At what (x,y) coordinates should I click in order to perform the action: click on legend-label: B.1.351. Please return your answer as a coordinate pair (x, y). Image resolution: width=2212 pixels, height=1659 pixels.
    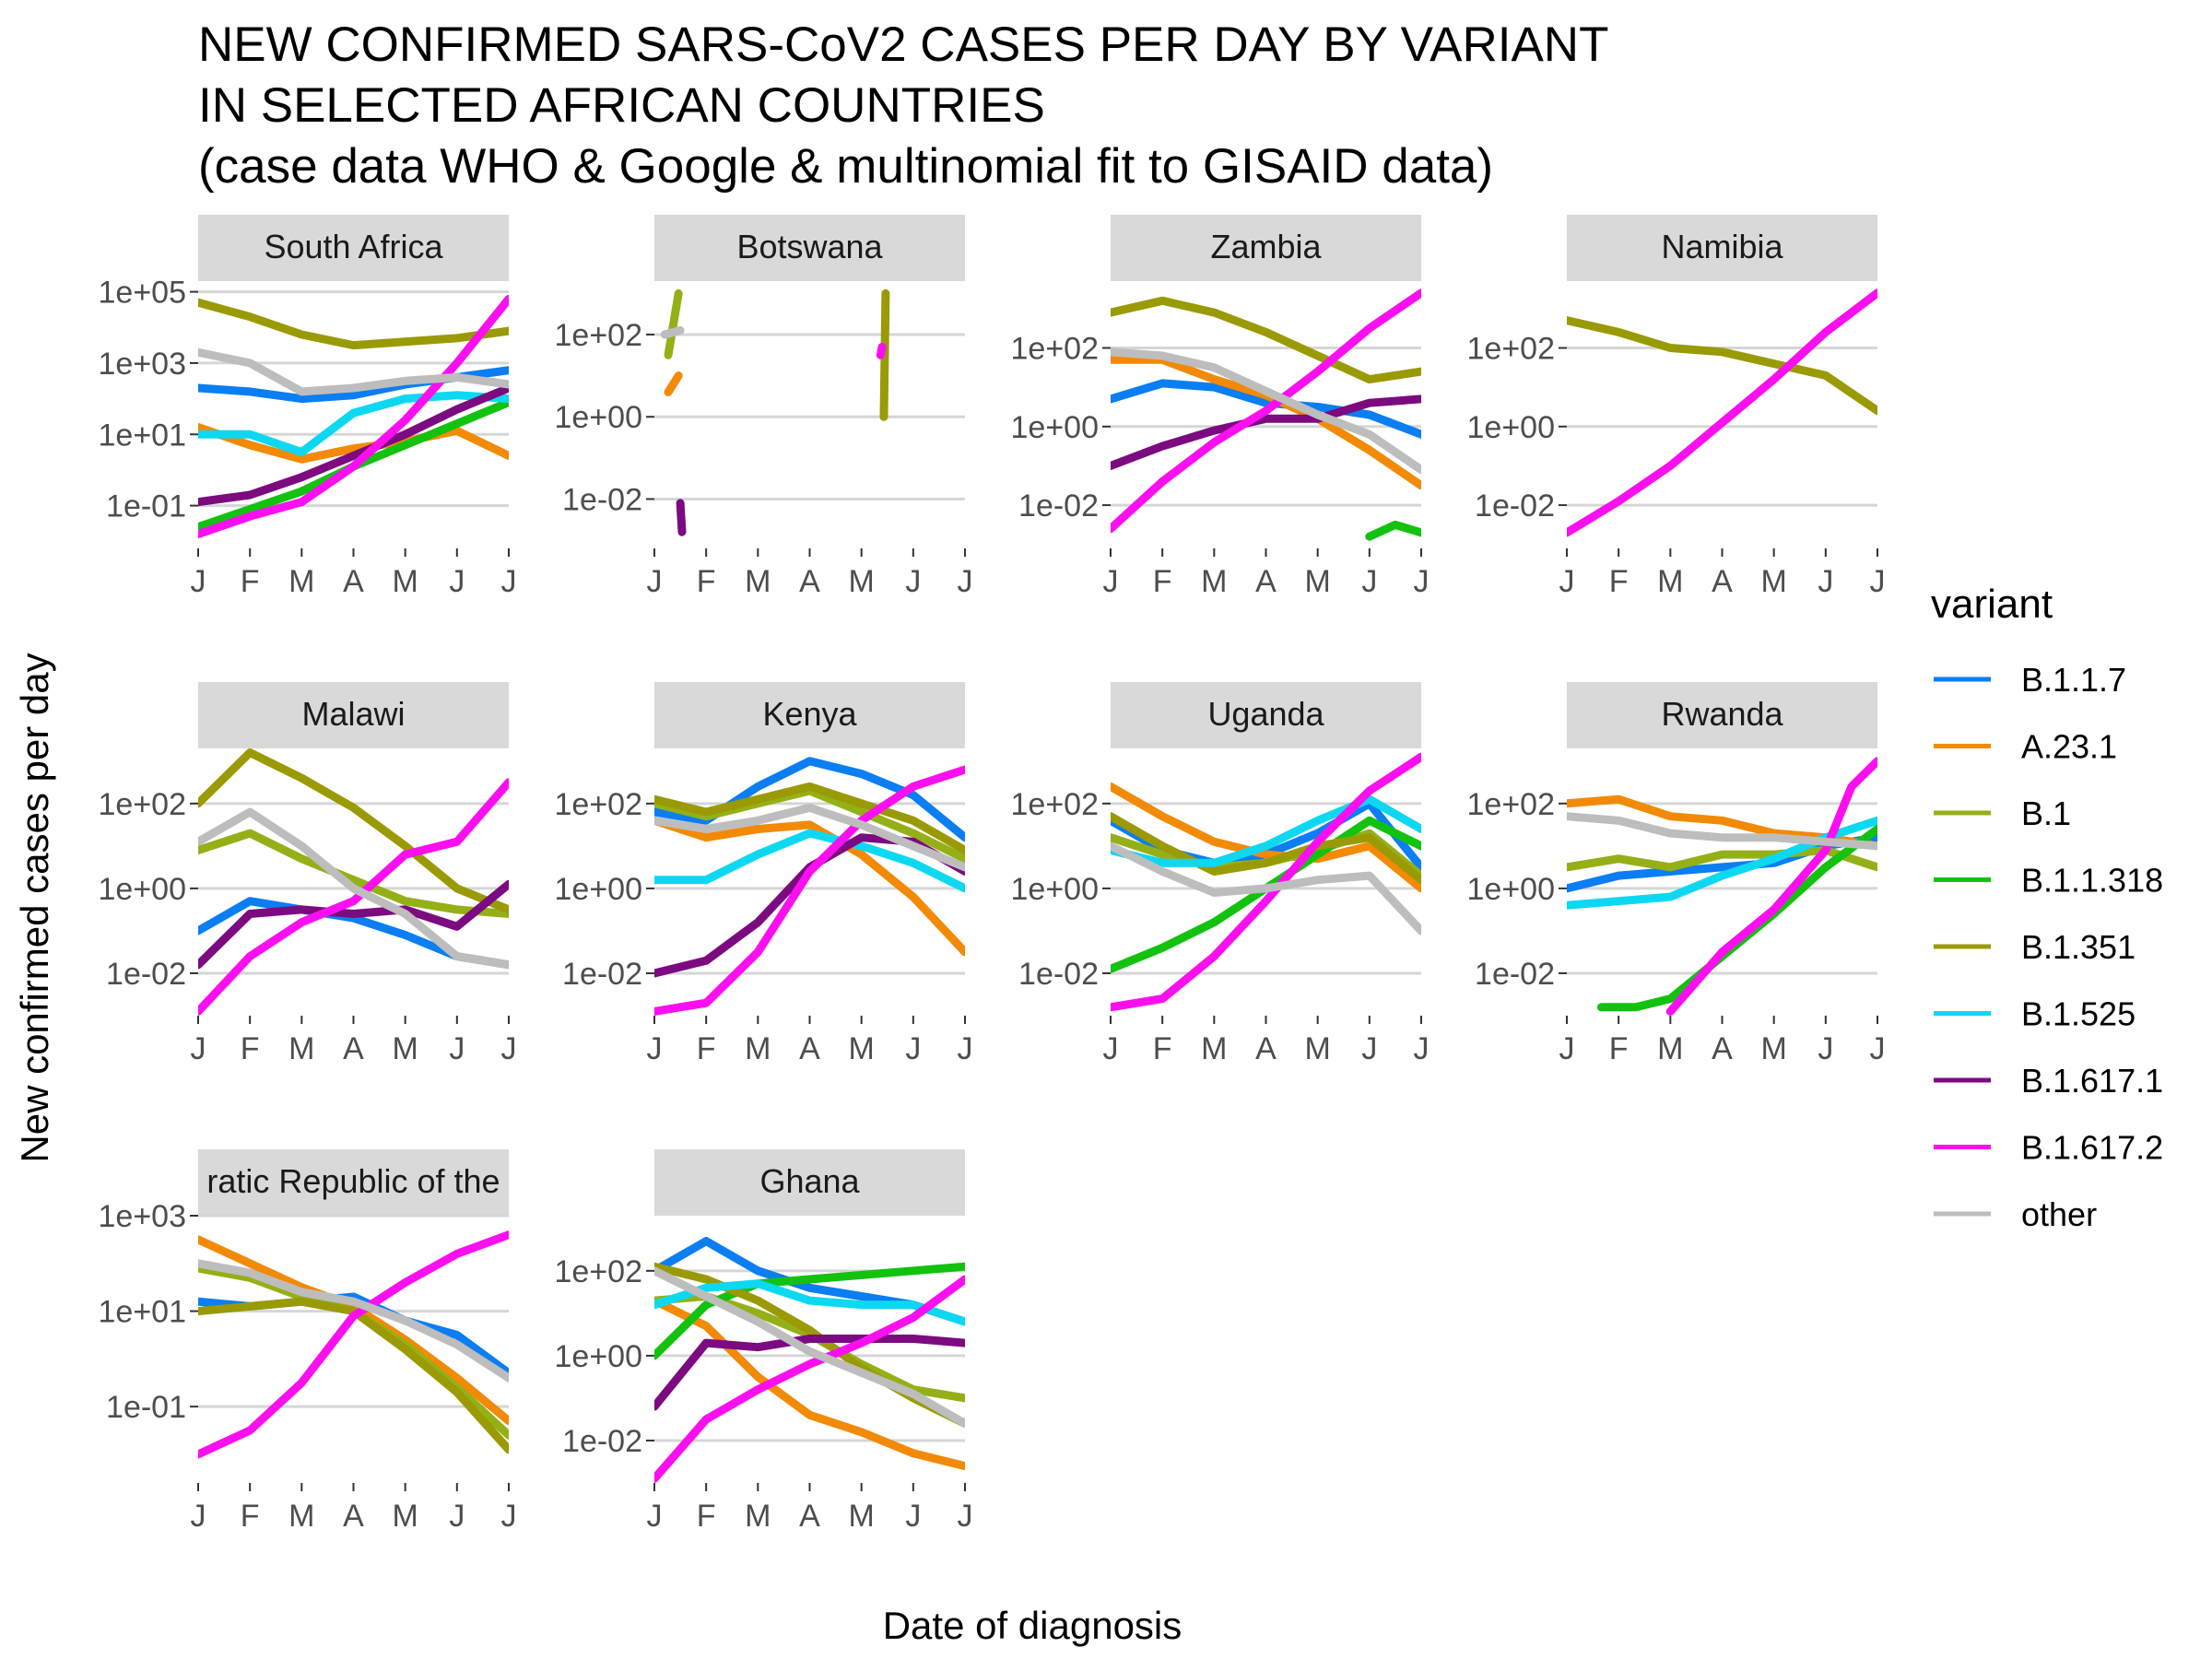
    Looking at the image, I should click on (2078, 947).